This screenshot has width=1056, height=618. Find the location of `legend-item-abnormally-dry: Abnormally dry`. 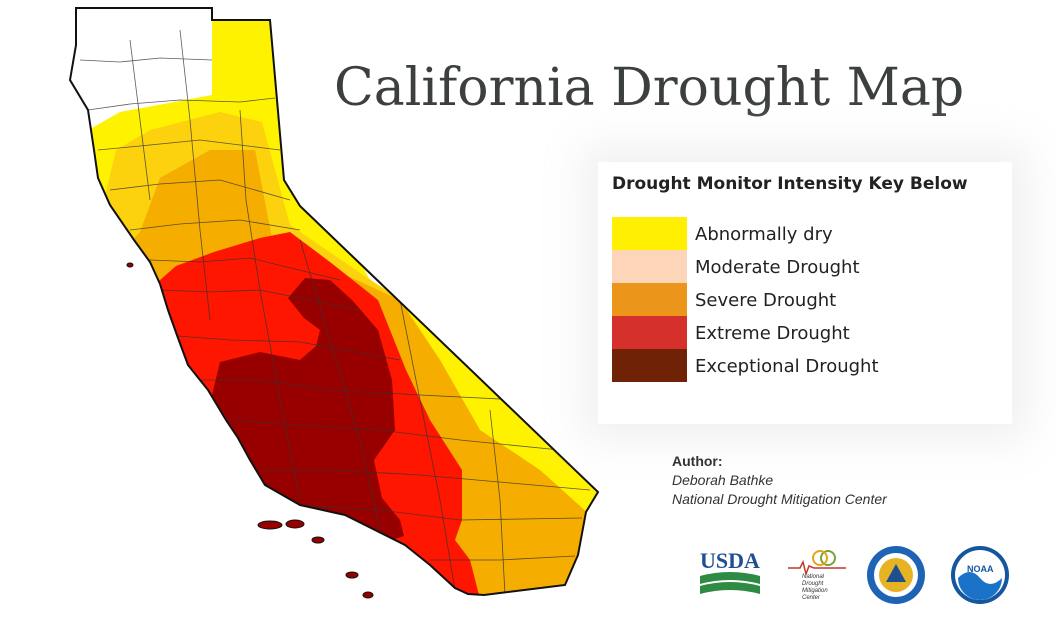

legend-item-abnormally-dry: Abnormally dry is located at coordinates (807, 233).